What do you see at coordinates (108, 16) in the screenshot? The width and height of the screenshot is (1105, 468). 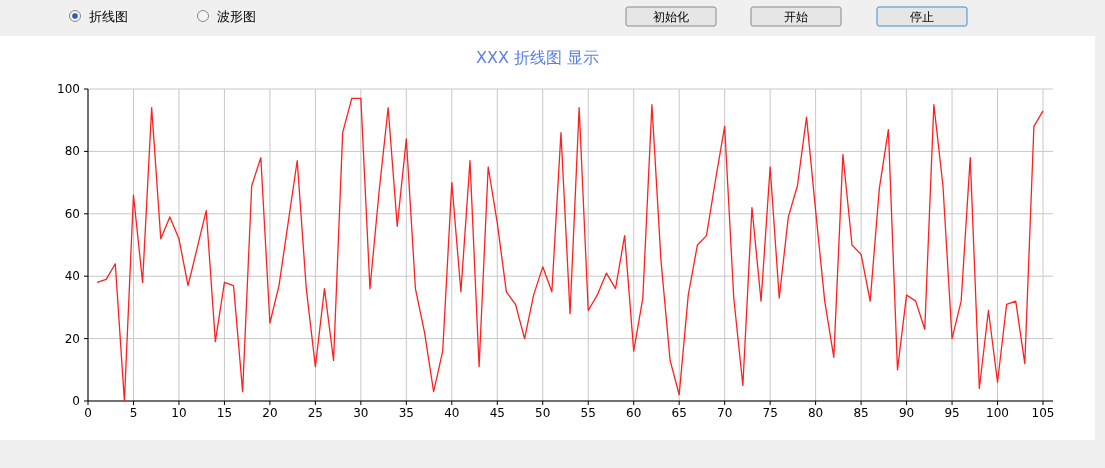 I see `text: 折线图` at bounding box center [108, 16].